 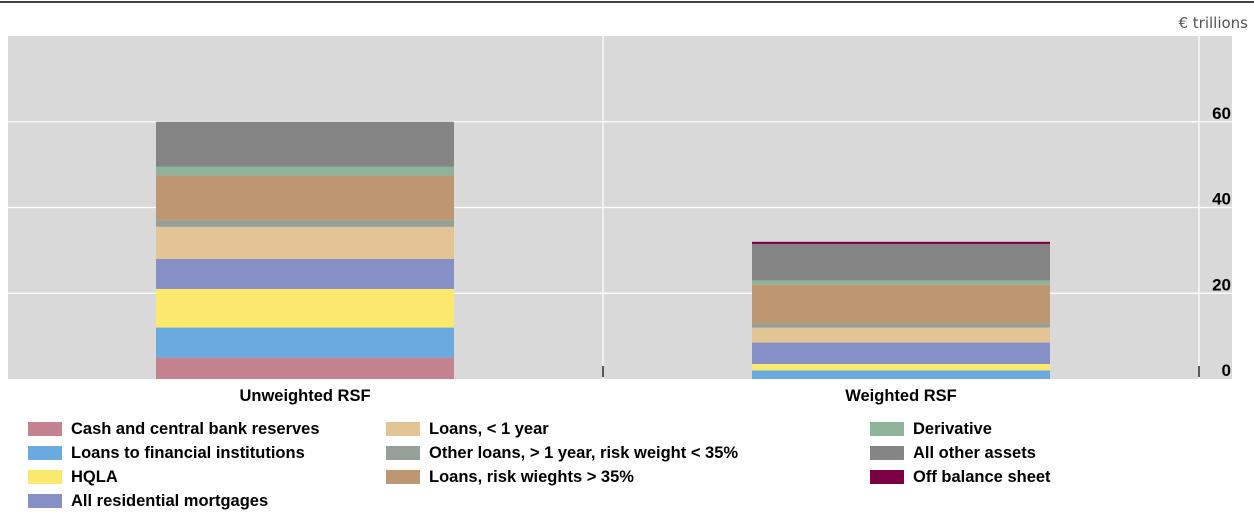 I want to click on legend-label: All other assets, so click(x=974, y=452).